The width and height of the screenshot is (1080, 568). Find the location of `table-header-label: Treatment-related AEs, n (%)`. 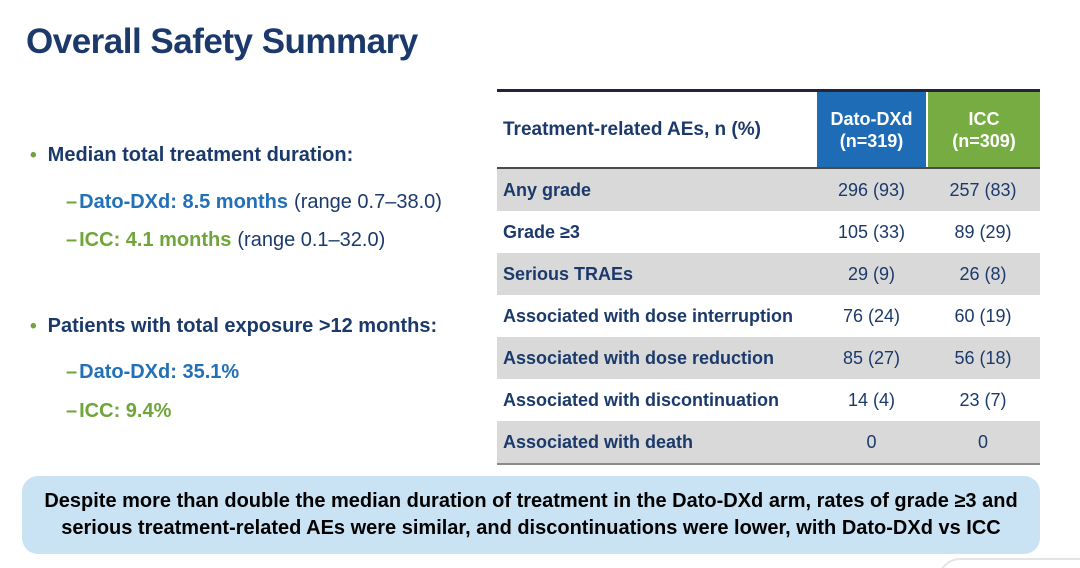

table-header-label: Treatment-related AEs, n (%) is located at coordinates (657, 129).